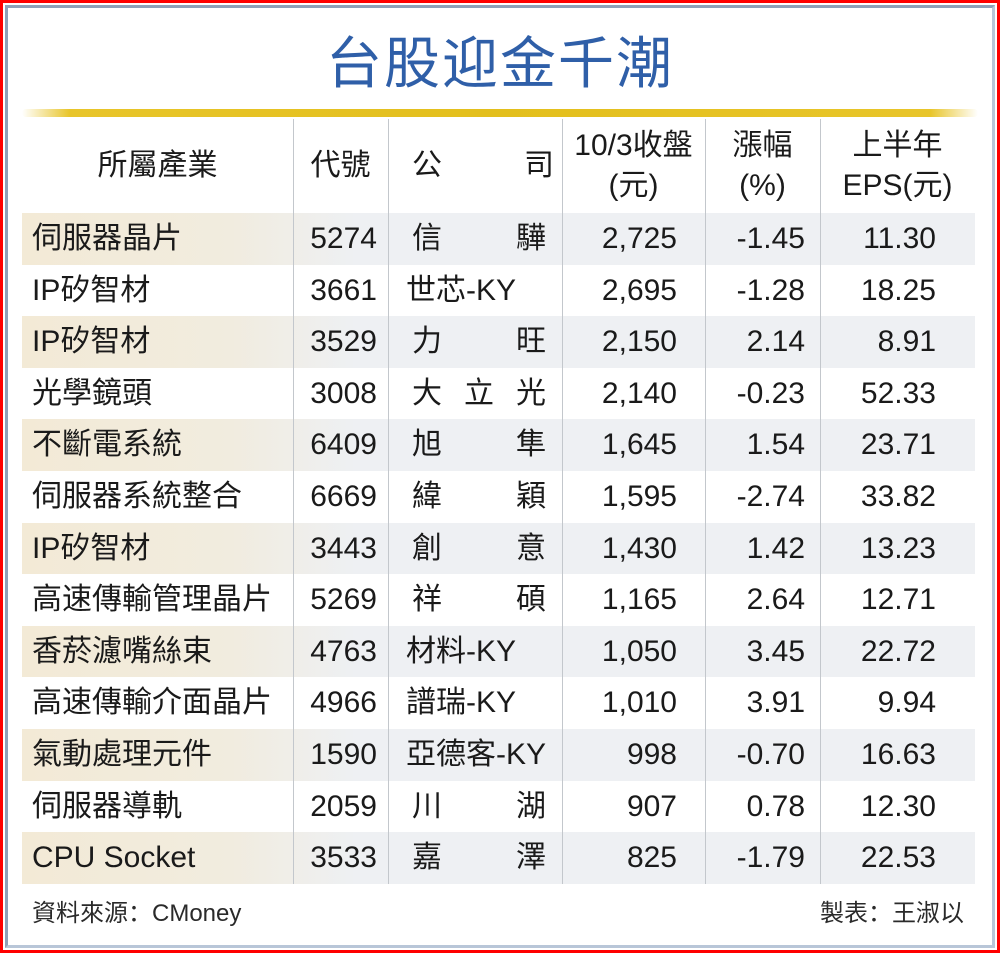 The width and height of the screenshot is (1000, 953). What do you see at coordinates (775, 548) in the screenshot?
I see `change-pct-cell: 1.42` at bounding box center [775, 548].